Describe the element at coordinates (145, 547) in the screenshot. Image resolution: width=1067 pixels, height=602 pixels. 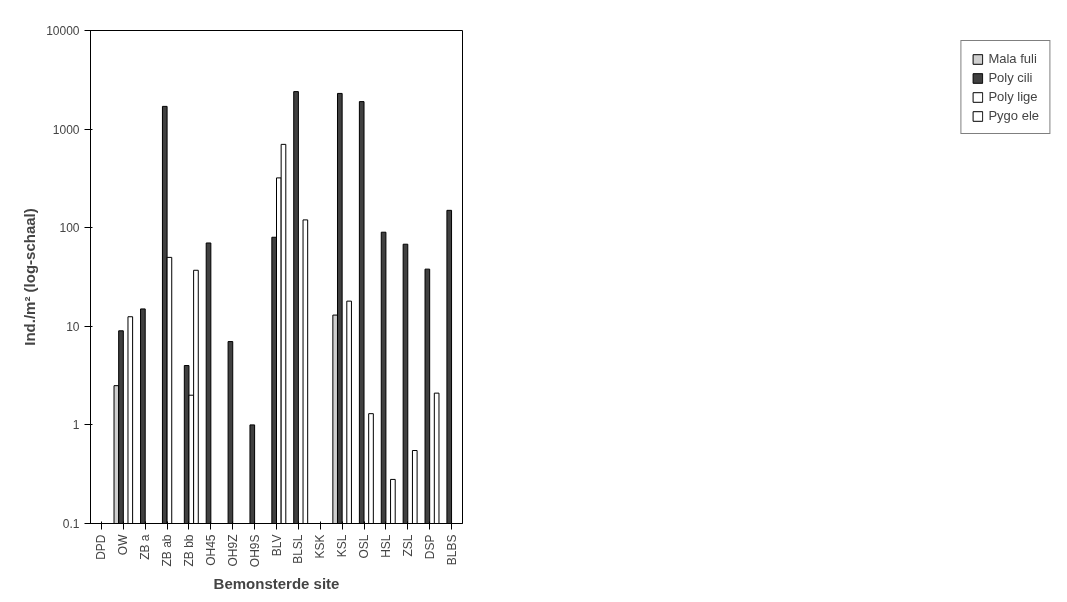
I see `x-tick-label: ZB a` at that location.